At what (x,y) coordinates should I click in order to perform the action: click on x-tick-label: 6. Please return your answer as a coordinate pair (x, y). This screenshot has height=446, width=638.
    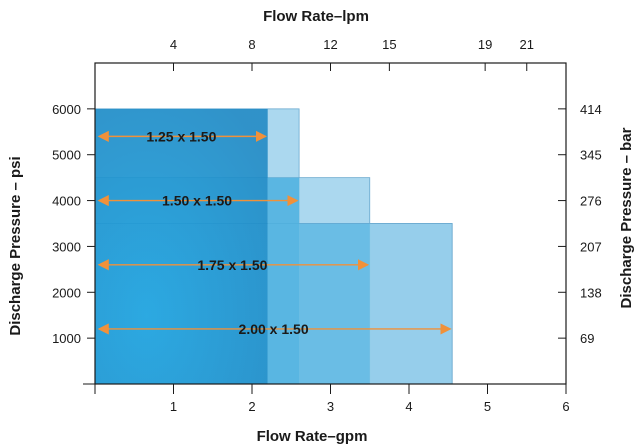
    Looking at the image, I should click on (565, 406).